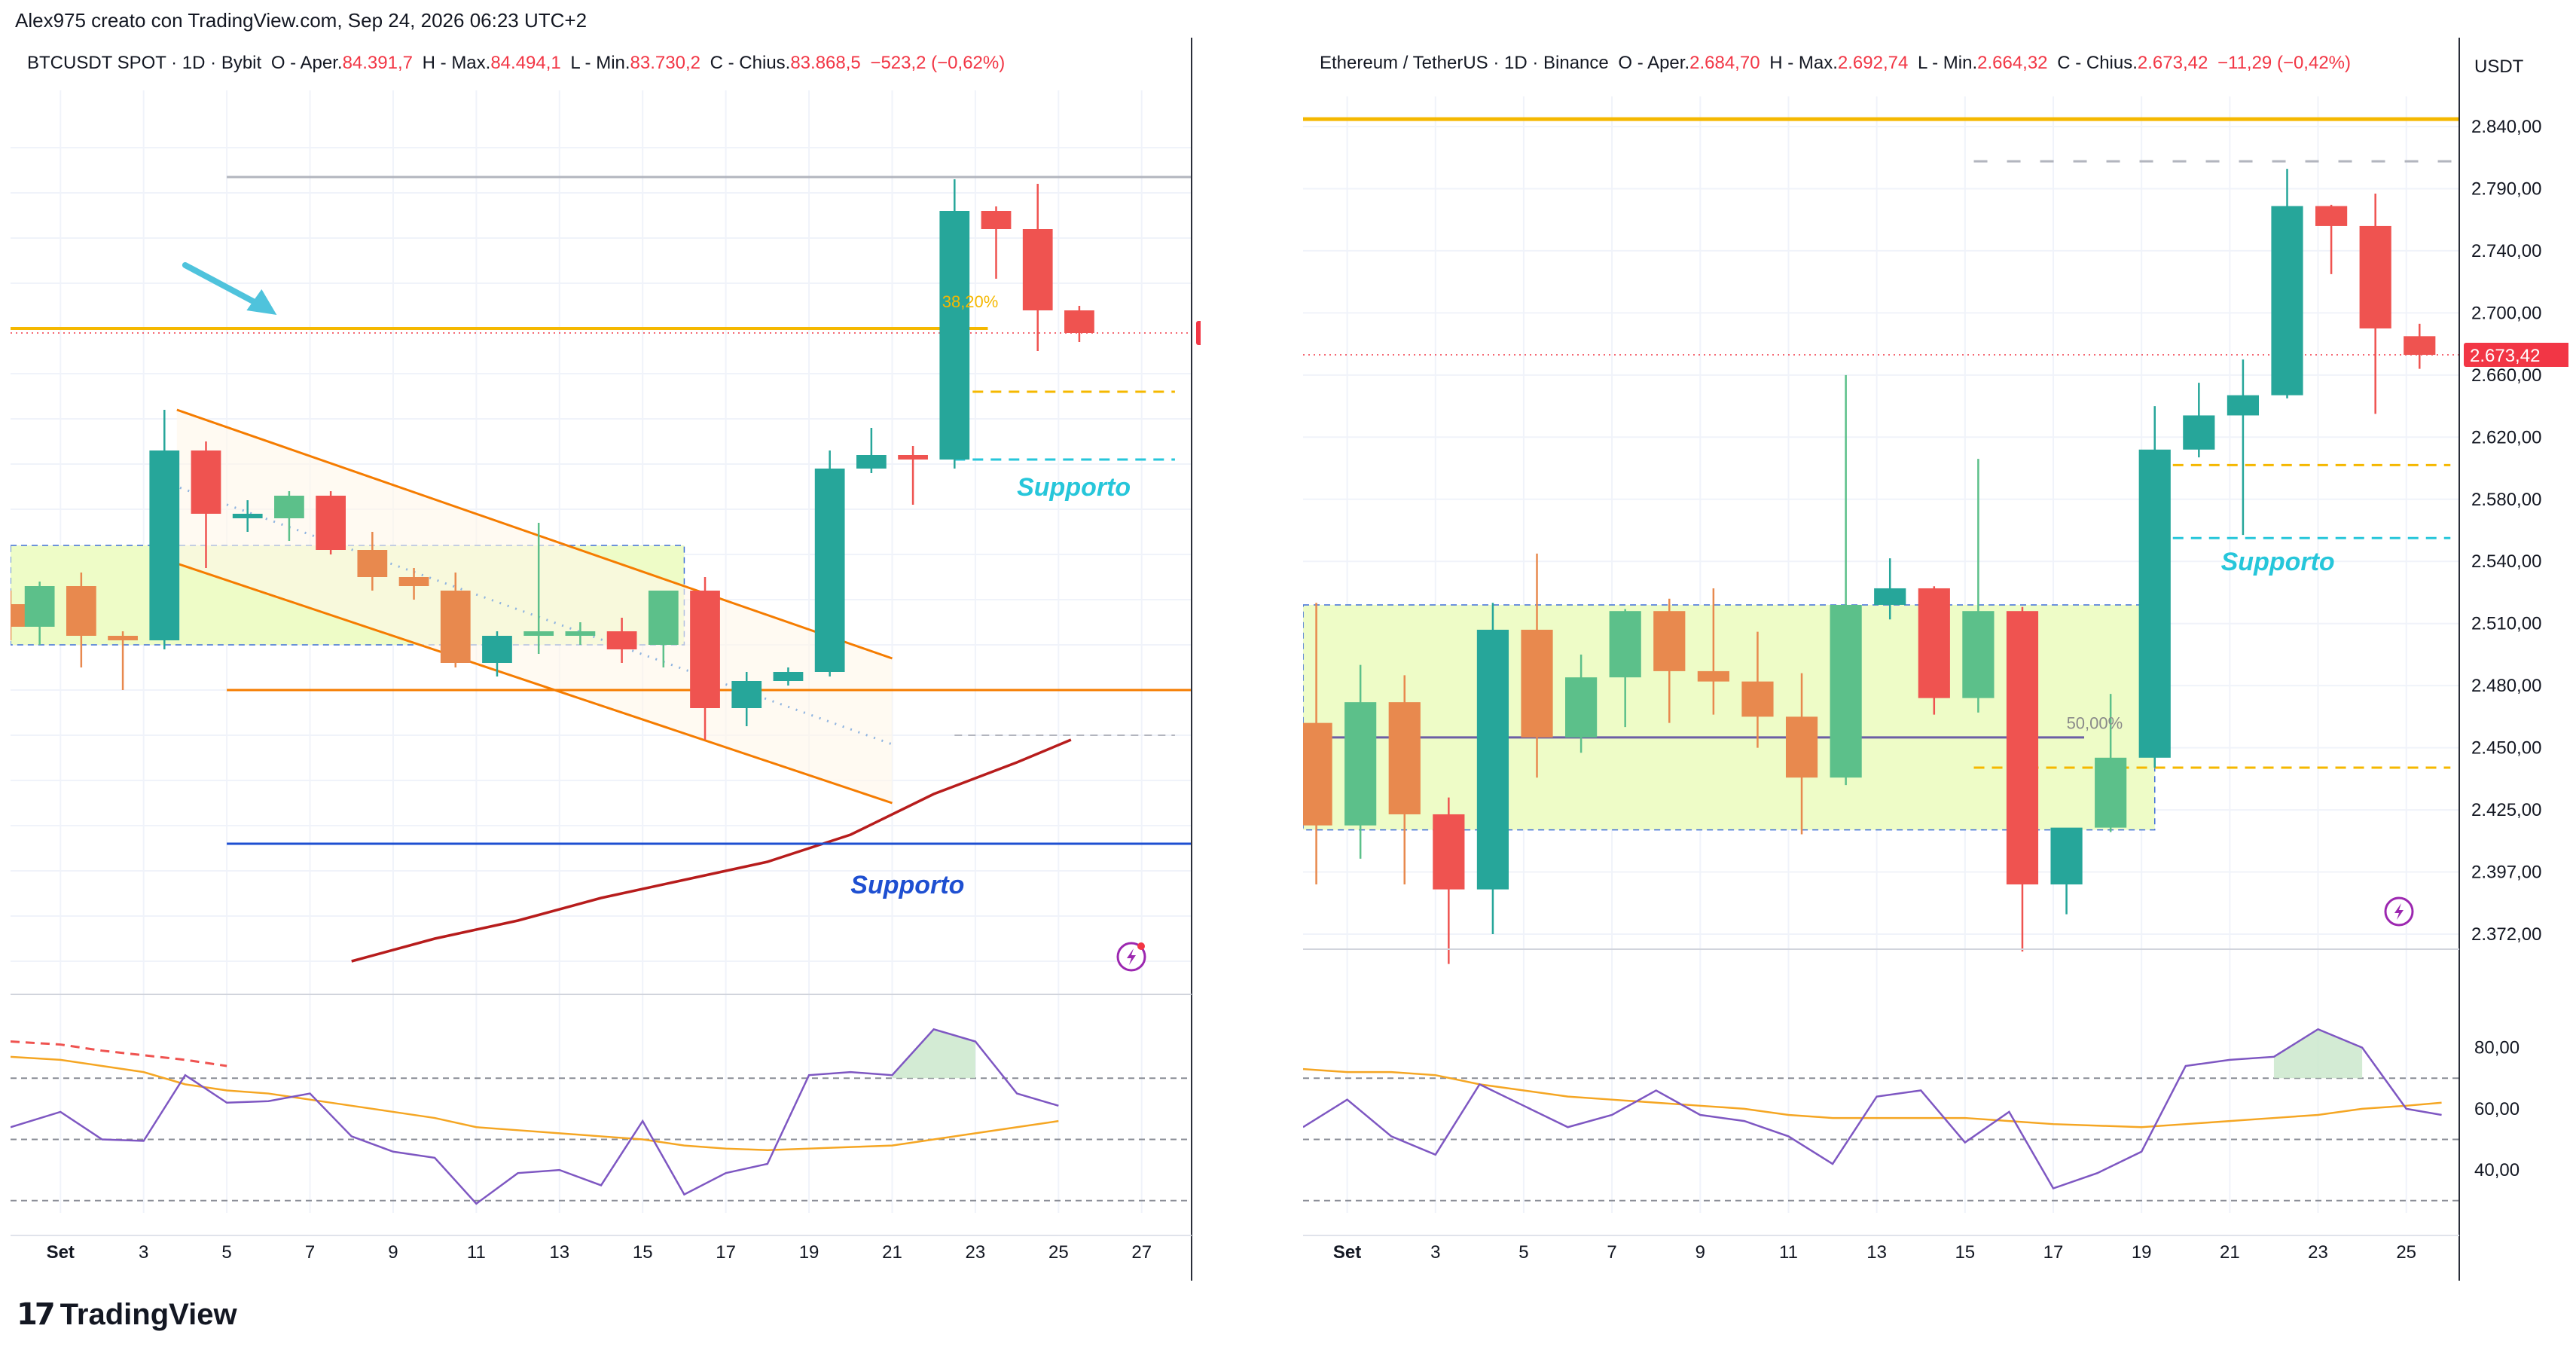 This screenshot has height=1359, width=2576. What do you see at coordinates (1804, 63) in the screenshot?
I see `eth-high-label: H - Max.` at bounding box center [1804, 63].